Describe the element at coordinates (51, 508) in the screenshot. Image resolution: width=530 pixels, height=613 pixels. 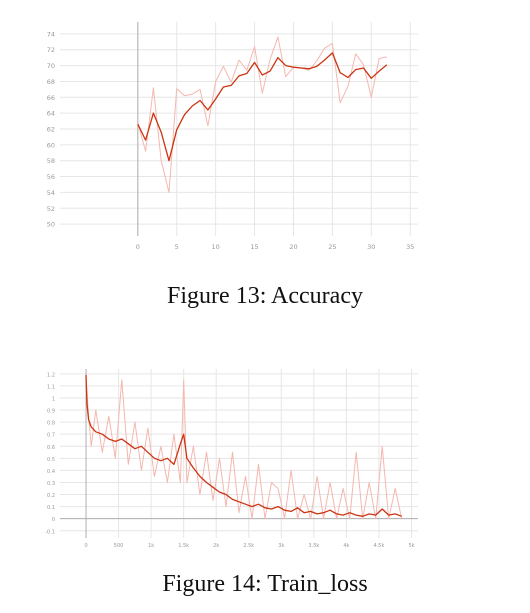
I see `y-tick-label: 0.1` at that location.